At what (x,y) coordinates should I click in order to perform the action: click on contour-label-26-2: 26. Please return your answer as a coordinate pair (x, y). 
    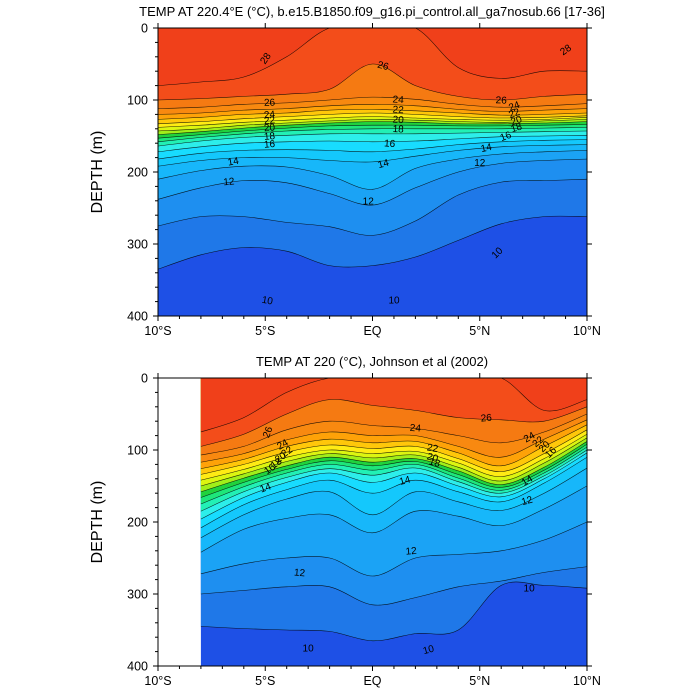
    Looking at the image, I should click on (486, 419).